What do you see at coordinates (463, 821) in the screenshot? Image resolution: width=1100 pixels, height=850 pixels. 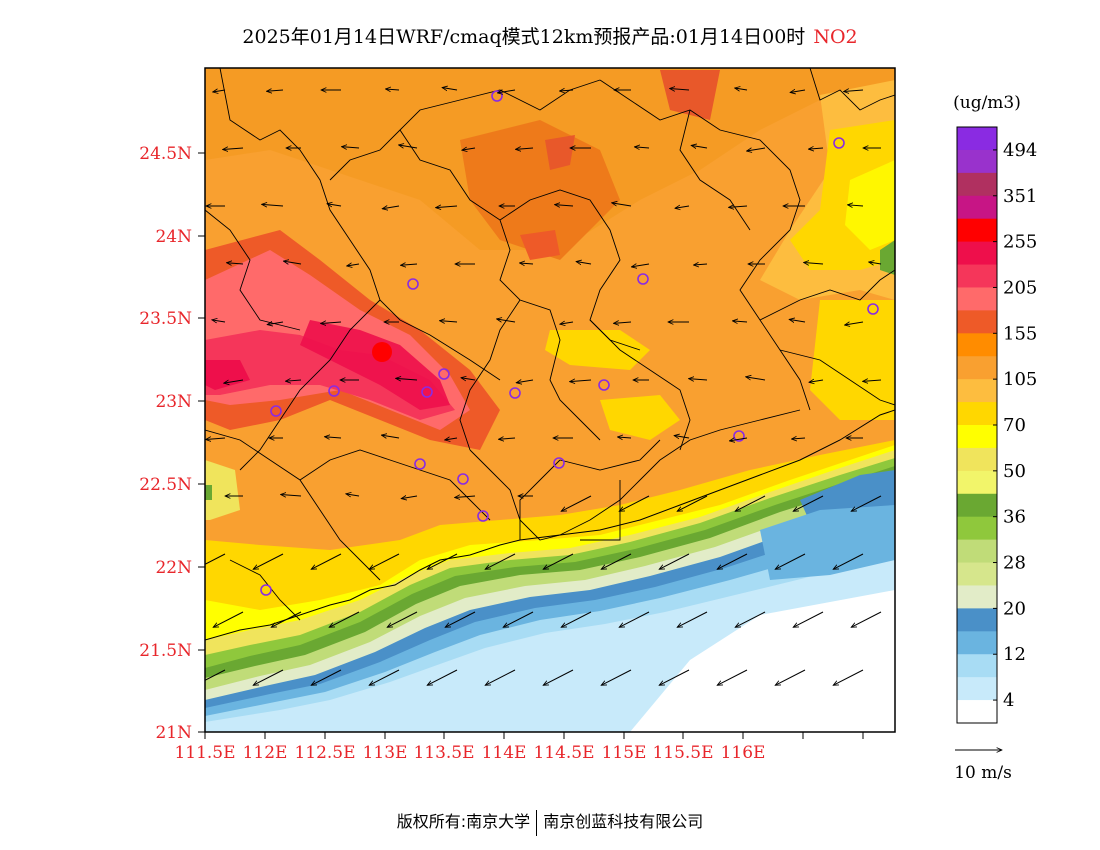 I see `copyright-left: 版权所有:南京大学` at bounding box center [463, 821].